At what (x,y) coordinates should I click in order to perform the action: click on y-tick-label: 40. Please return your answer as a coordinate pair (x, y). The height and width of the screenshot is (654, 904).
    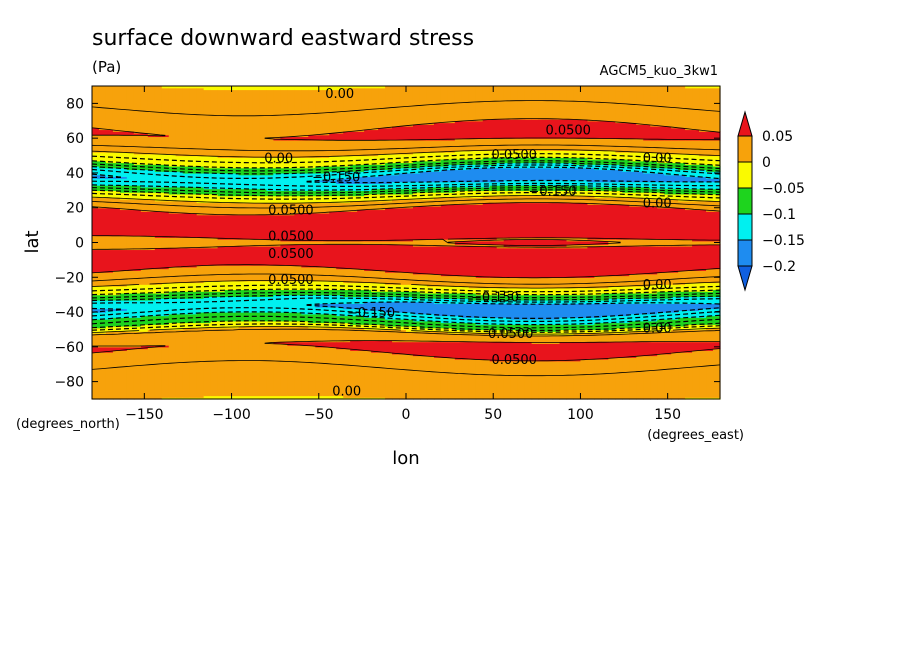
    Looking at the image, I should click on (75, 174).